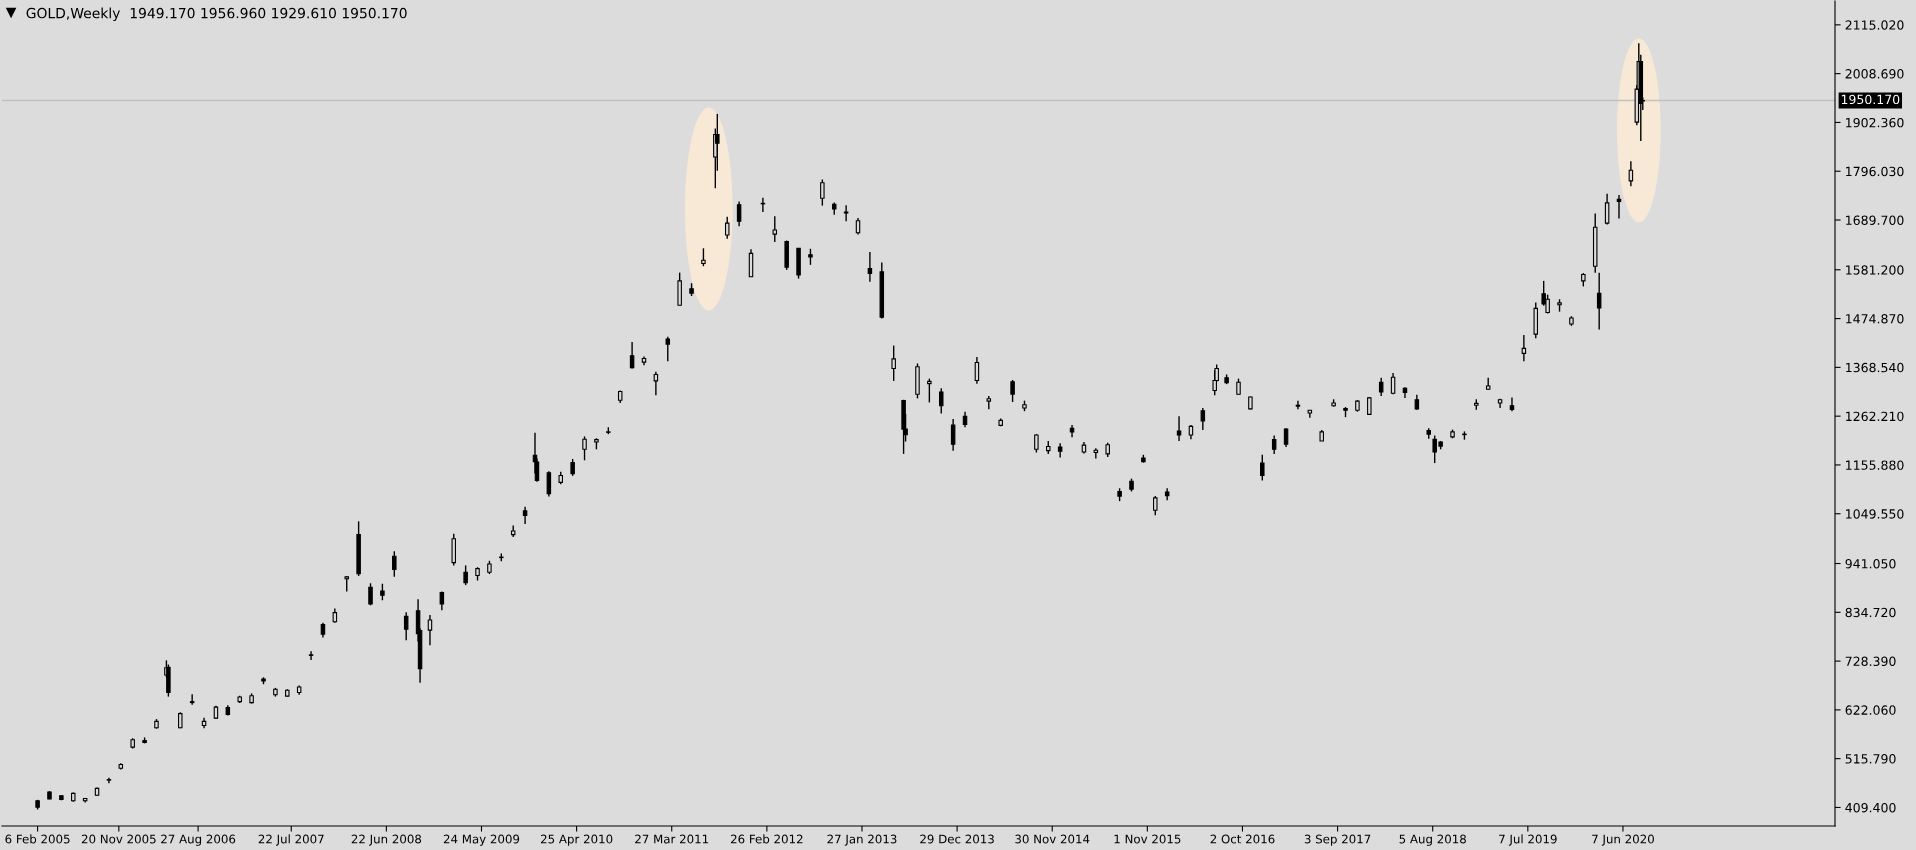 This screenshot has height=850, width=1916. Describe the element at coordinates (291, 840) in the screenshot. I see `x-tick-label: 22 Jul 2007` at that location.